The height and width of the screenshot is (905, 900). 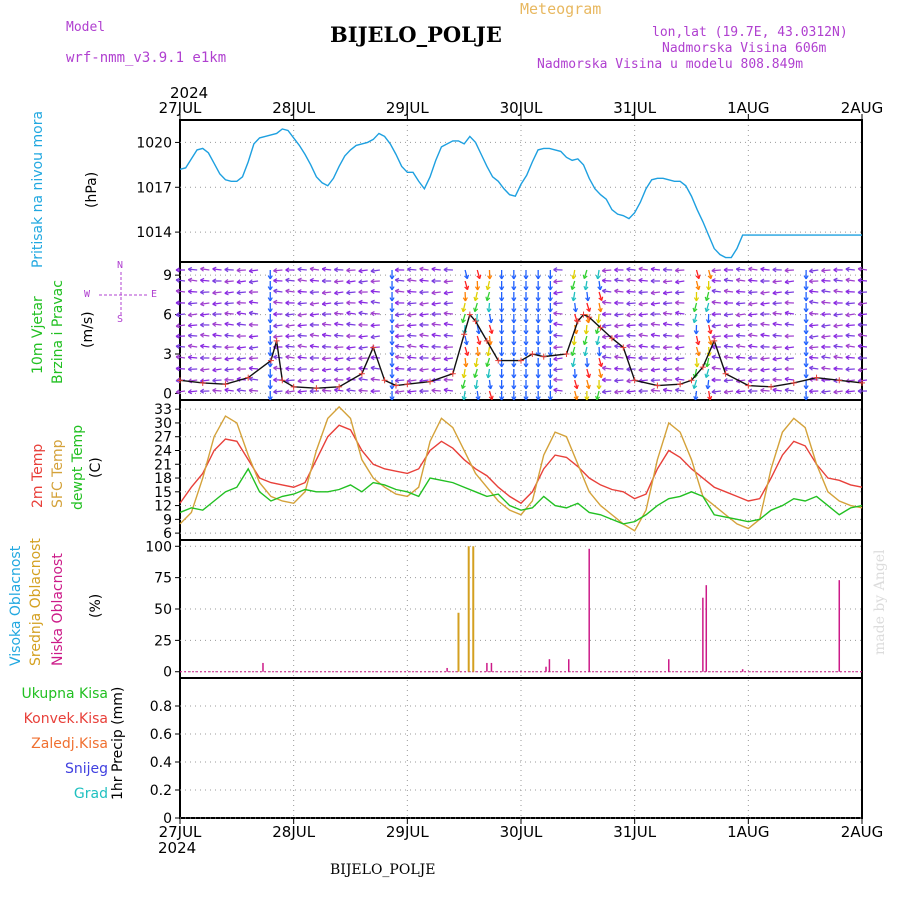 What do you see at coordinates (92, 190) in the screenshot?
I see `pressure-unit: (hPa)` at bounding box center [92, 190].